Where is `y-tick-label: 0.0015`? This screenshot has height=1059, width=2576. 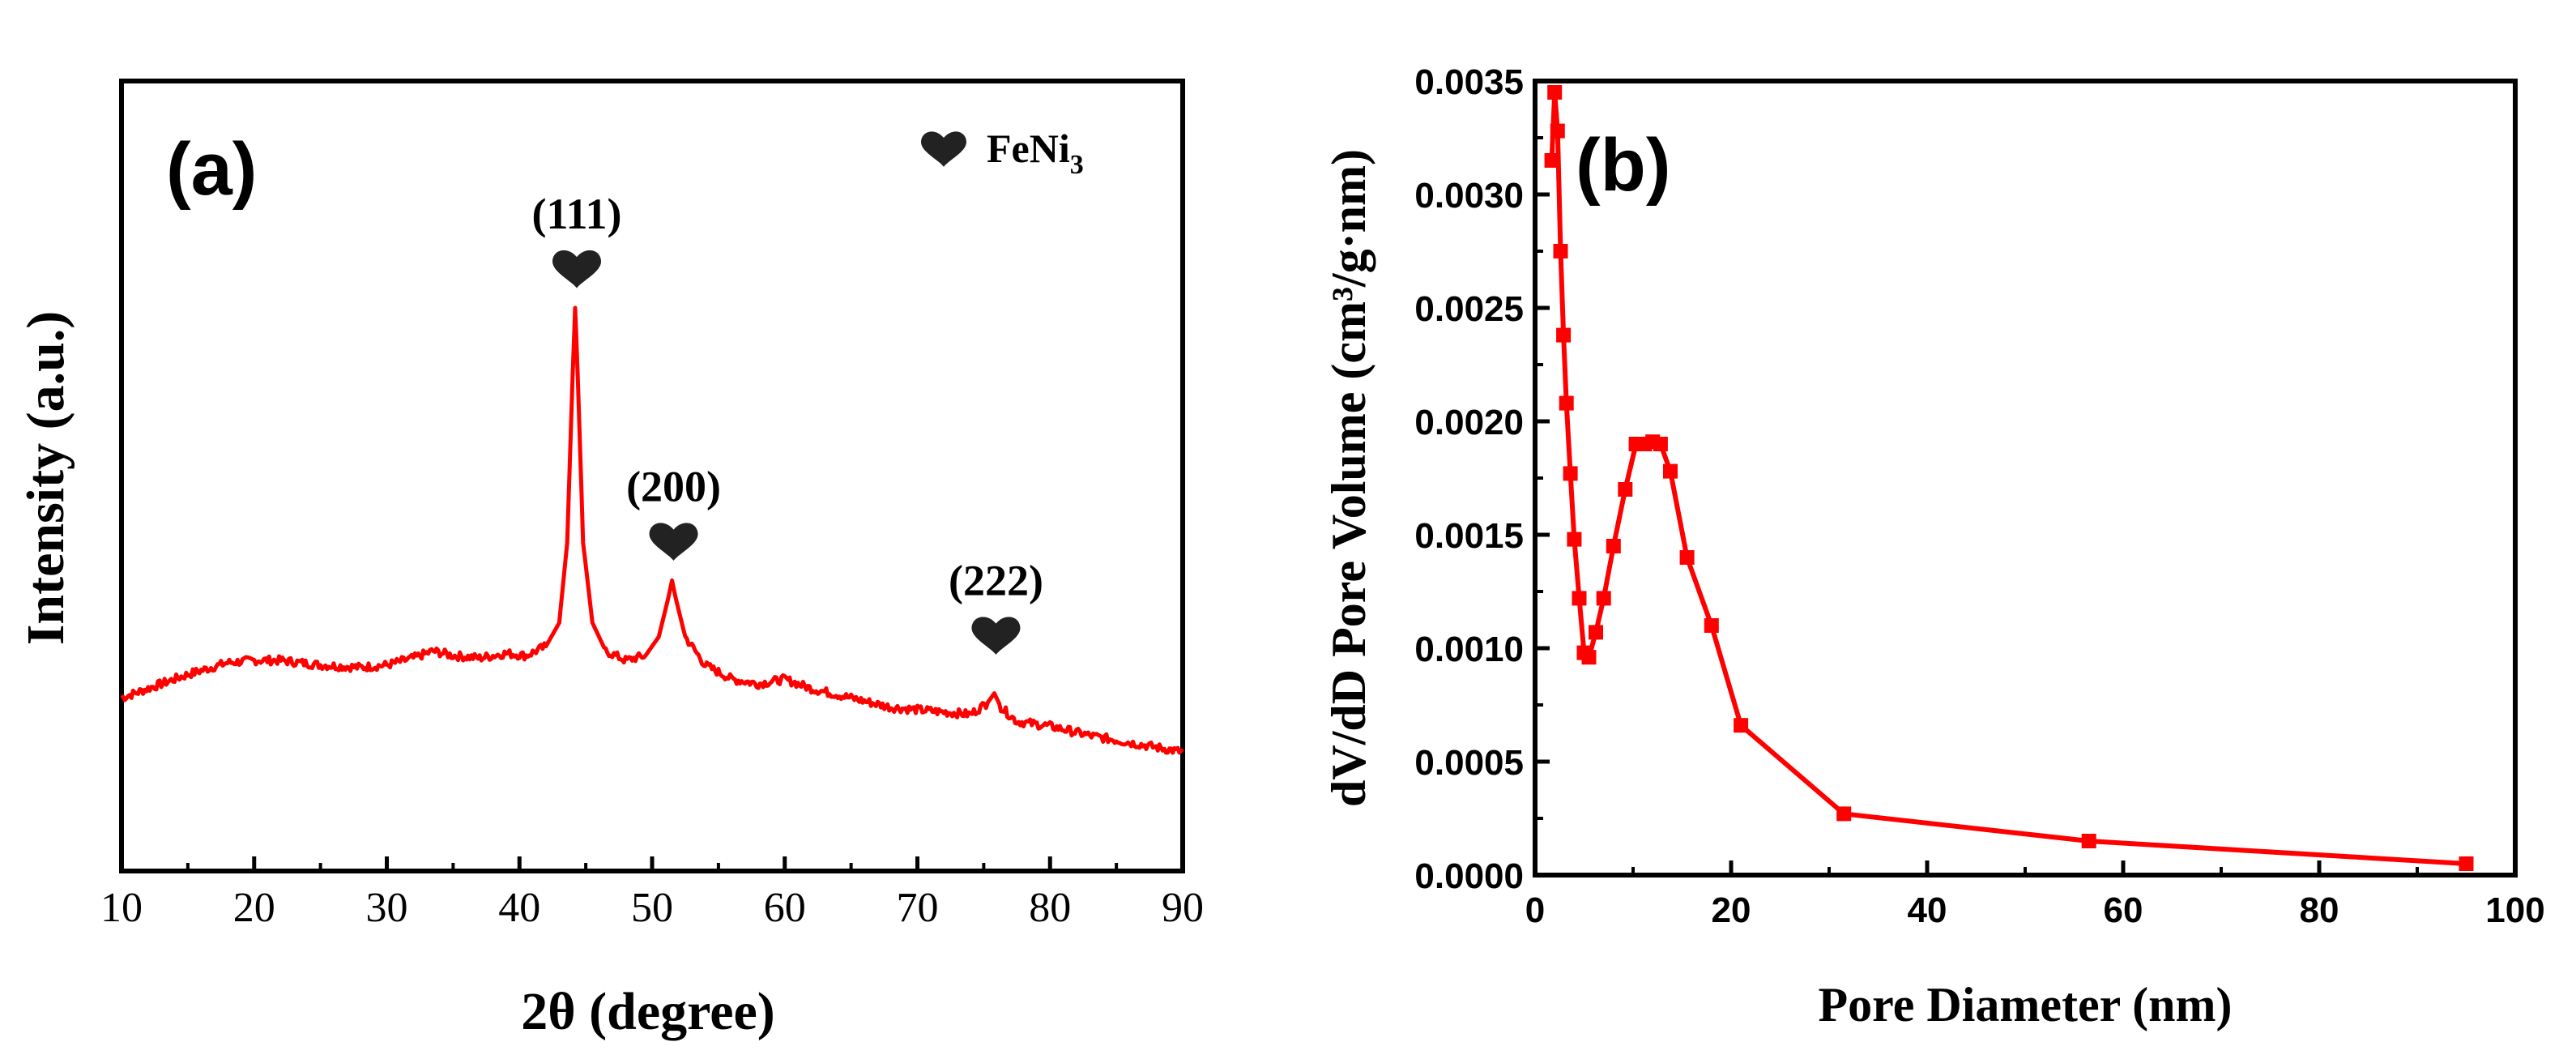
y-tick-label: 0.0015 is located at coordinates (1469, 536).